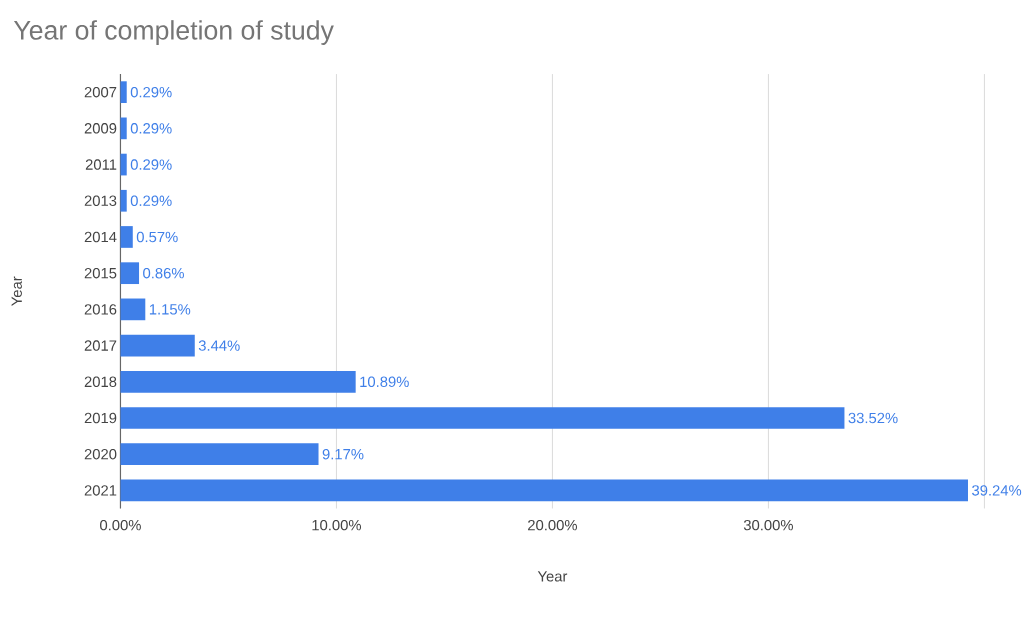  Describe the element at coordinates (101, 164) in the screenshot. I see `y-tick-label: 2011` at that location.